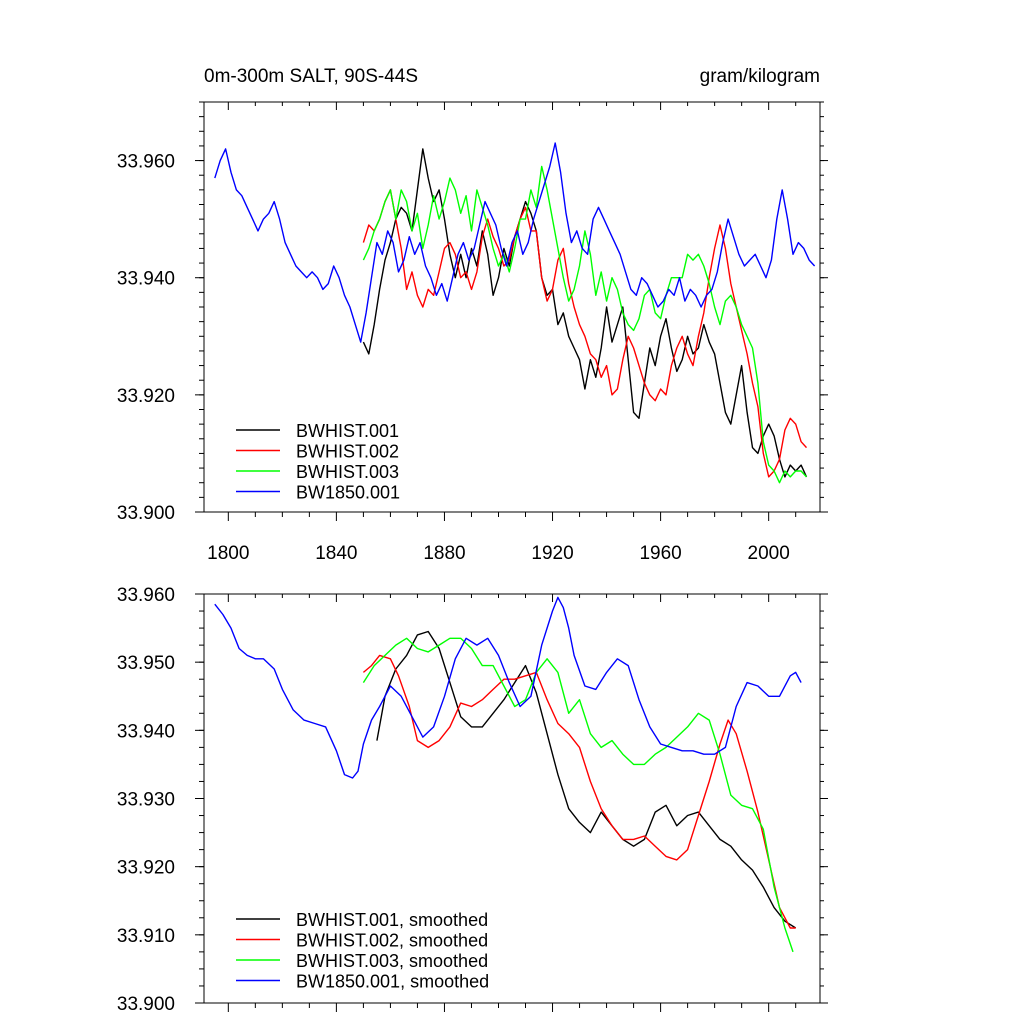 The image size is (1024, 1024). Describe the element at coordinates (146, 162) in the screenshot. I see `panel1-ytick-label: 33.960` at that location.